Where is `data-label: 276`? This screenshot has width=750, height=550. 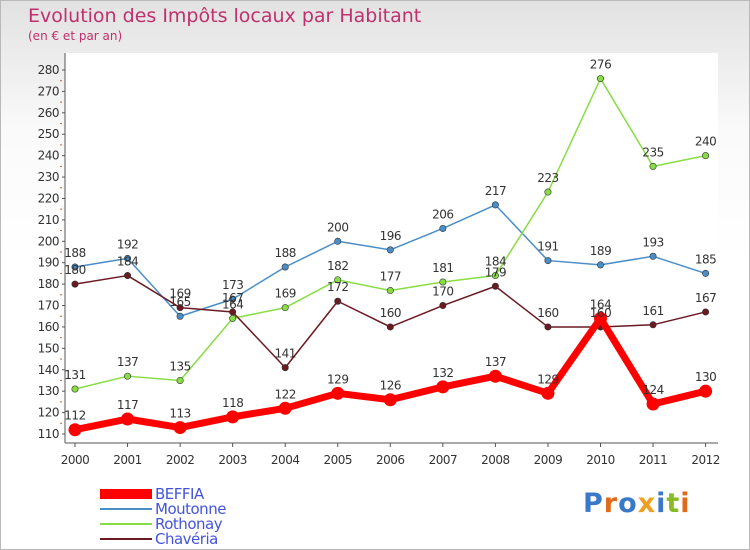
data-label: 276 is located at coordinates (600, 65).